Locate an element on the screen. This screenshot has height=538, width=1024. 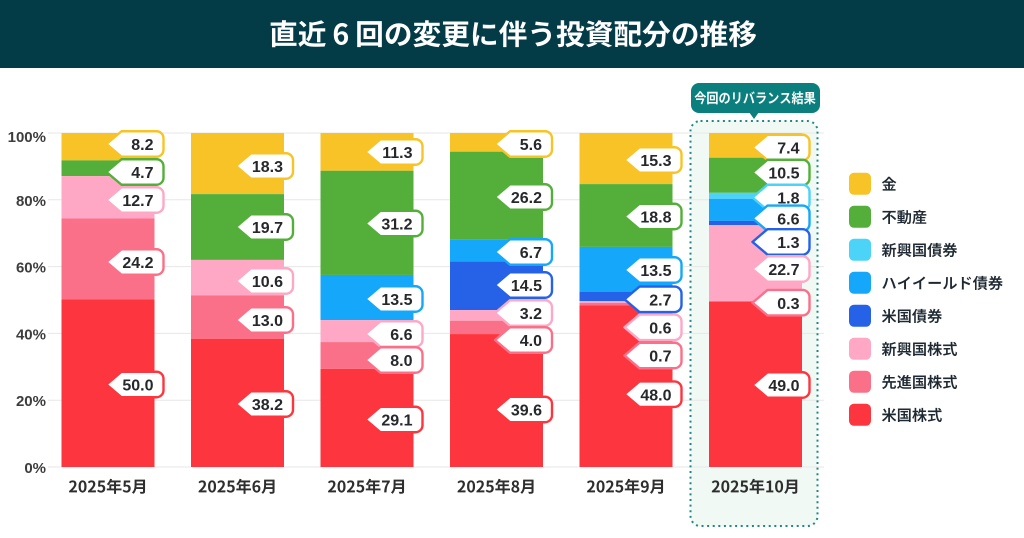
svg-text: 2.7 is located at coordinates (660, 301).